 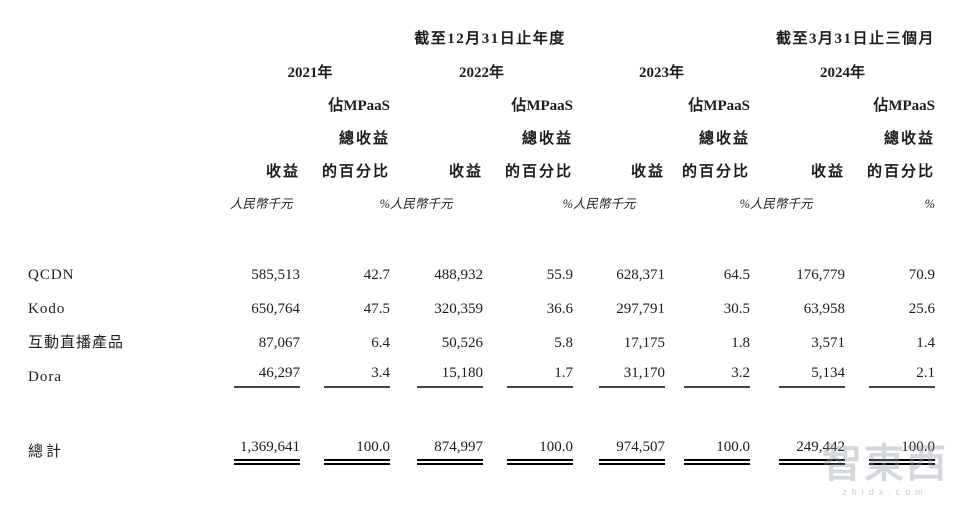 What do you see at coordinates (737, 274) in the screenshot?
I see `table-cell: 64.5` at bounding box center [737, 274].